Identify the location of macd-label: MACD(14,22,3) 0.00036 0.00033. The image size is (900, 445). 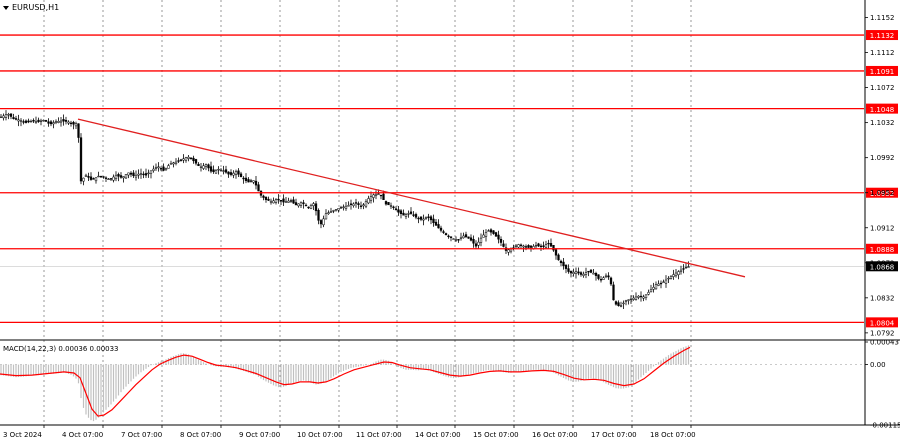
(61, 349).